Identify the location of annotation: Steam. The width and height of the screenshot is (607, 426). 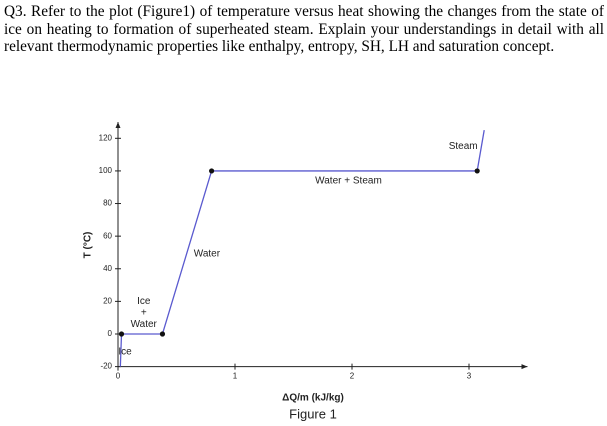
(463, 146).